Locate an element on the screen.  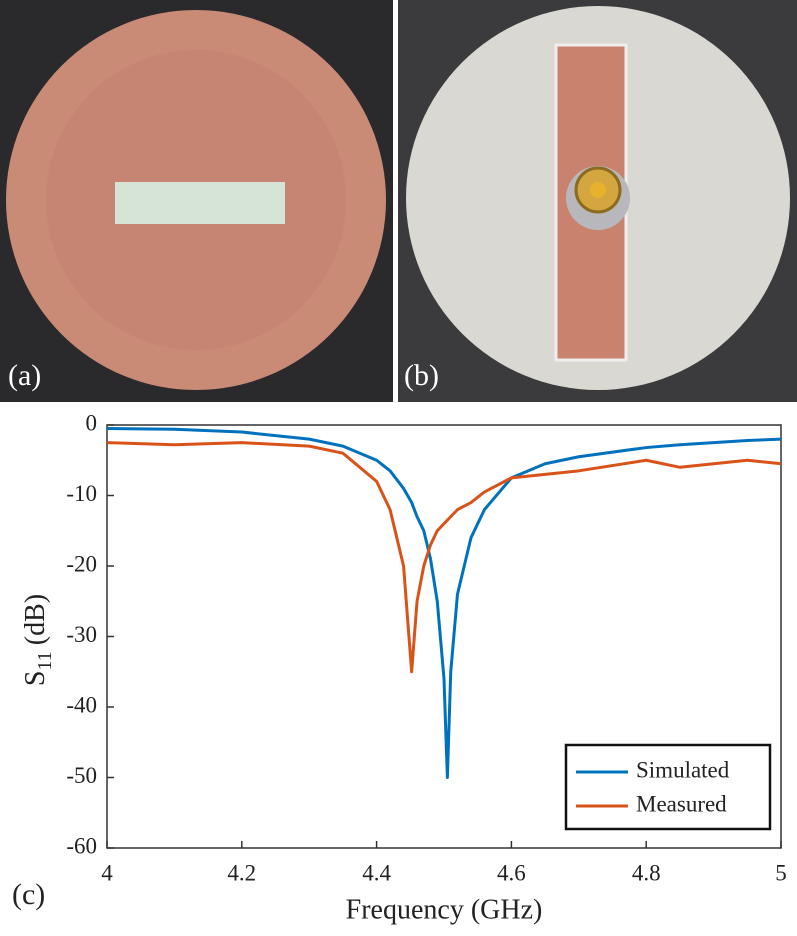
legend is located at coordinates (668, 787).